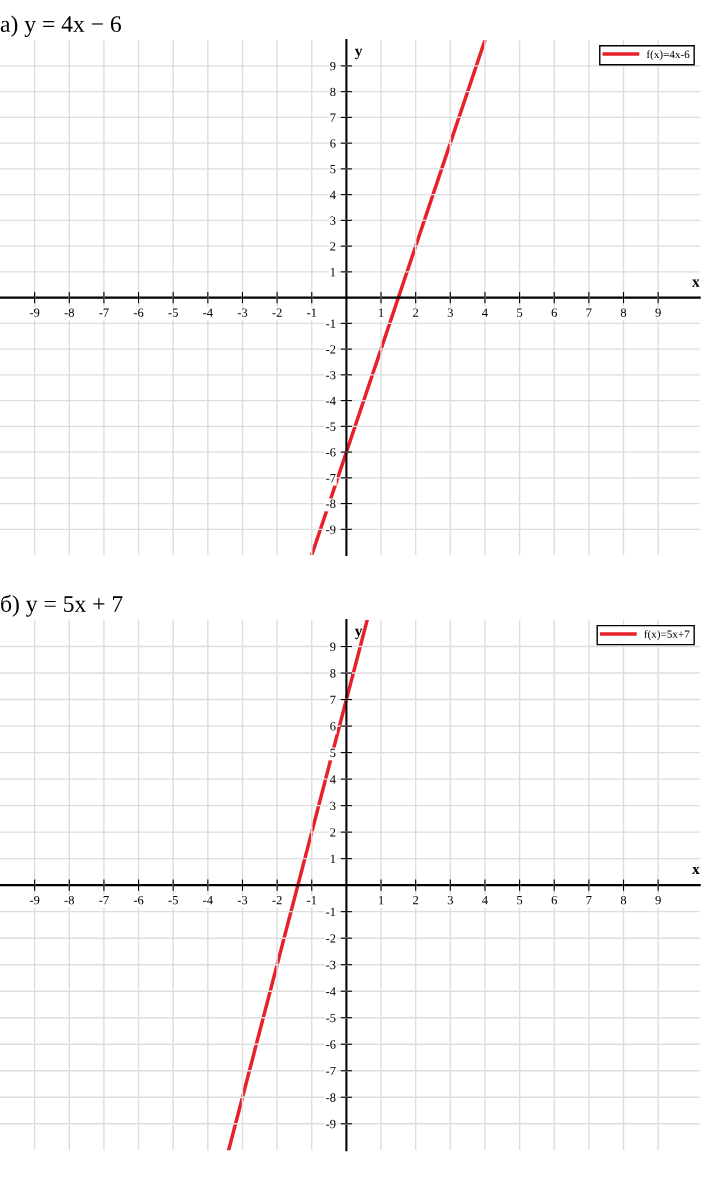 Image resolution: width=714 pixels, height=1181 pixels. I want to click on legend-label: f(x)=4x-6, so click(668, 55).